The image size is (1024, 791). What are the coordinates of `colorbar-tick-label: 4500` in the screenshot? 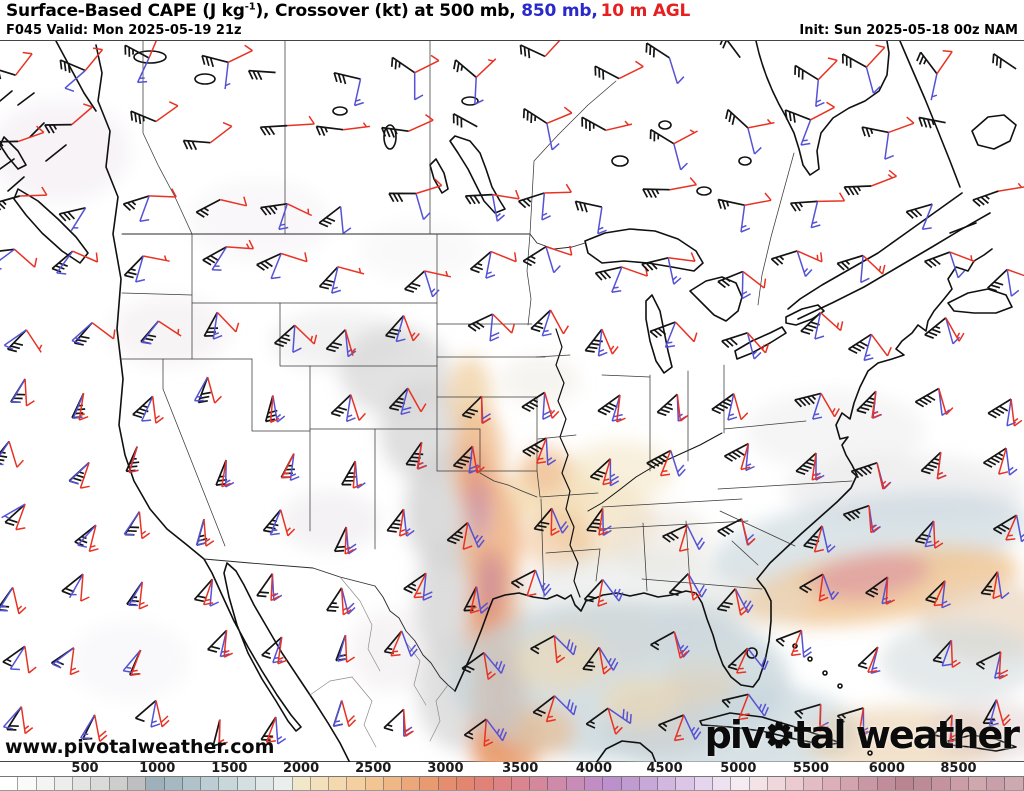 It's located at (664, 768).